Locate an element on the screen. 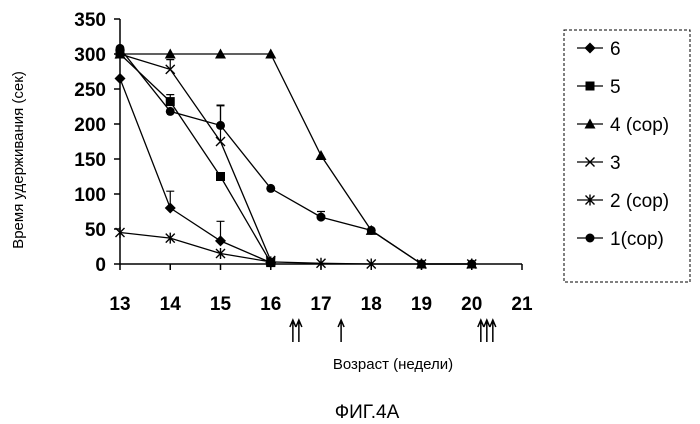  y-tick-label: 100 is located at coordinates (90, 195).